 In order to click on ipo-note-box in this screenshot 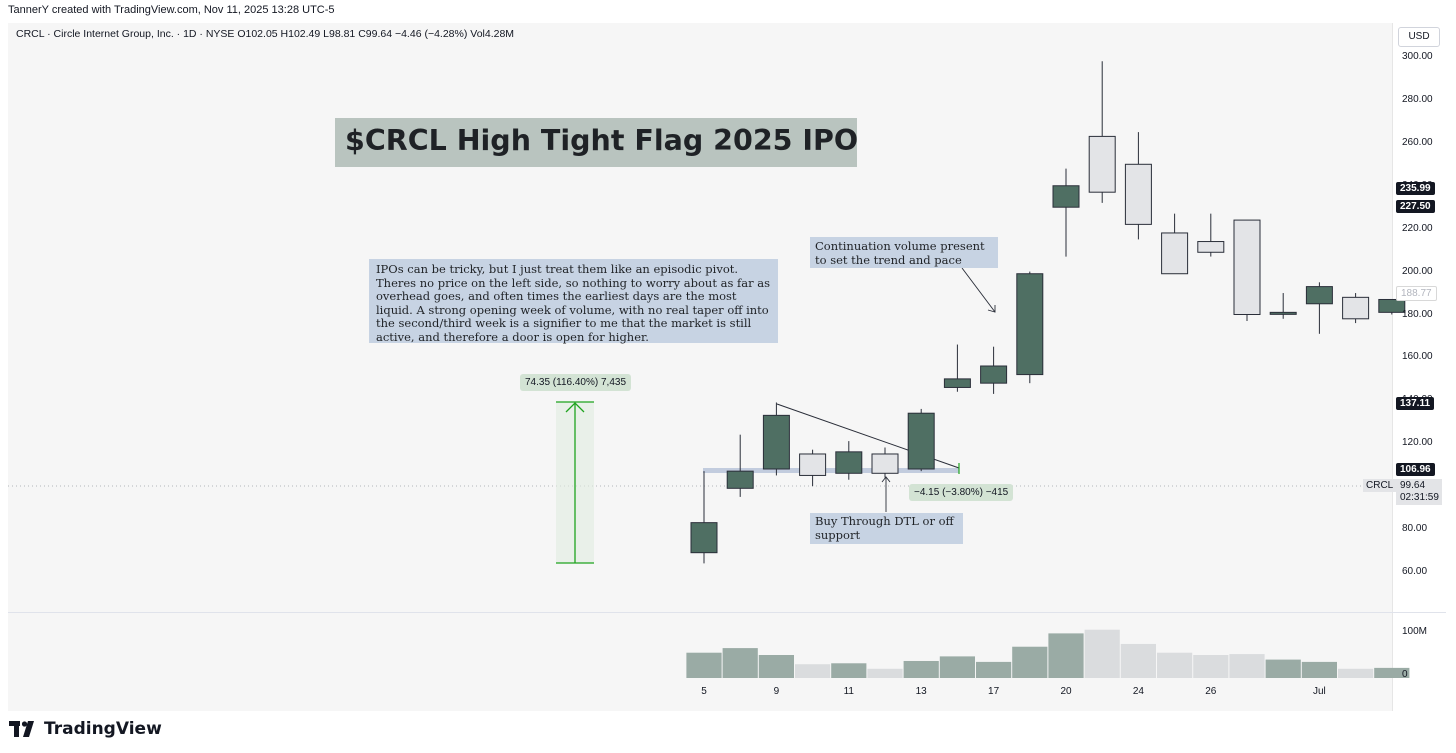, I will do `click(573, 301)`.